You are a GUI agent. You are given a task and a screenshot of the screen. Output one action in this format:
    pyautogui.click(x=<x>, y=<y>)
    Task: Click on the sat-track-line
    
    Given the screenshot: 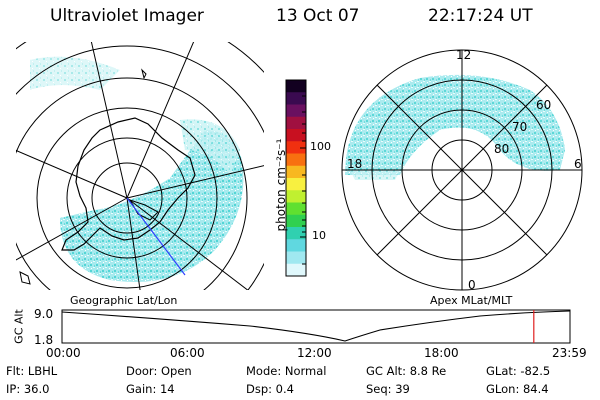 What is the action you would take?
    pyautogui.click(x=156, y=236)
    